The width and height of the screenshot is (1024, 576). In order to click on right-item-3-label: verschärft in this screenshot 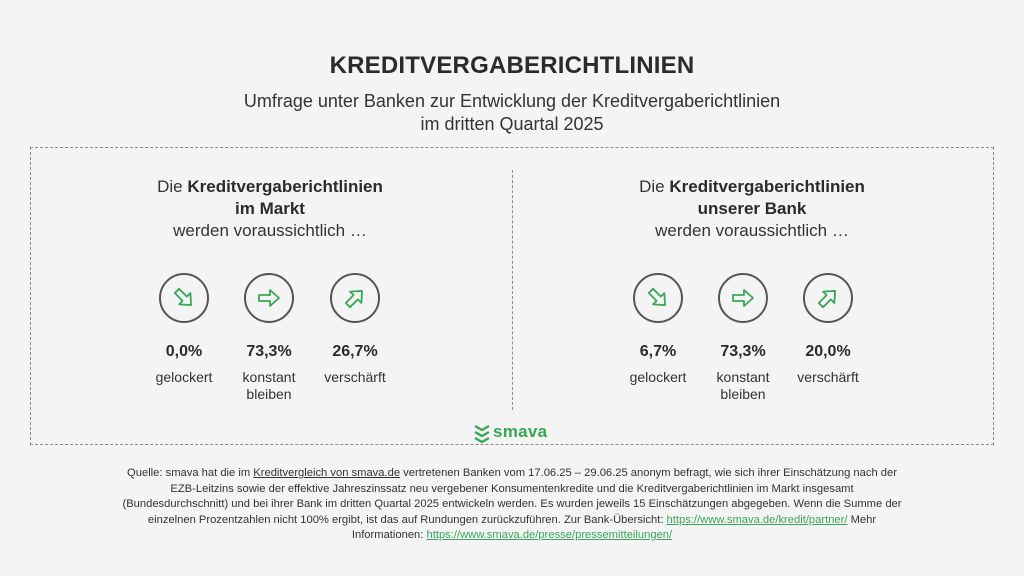, I will do `click(828, 377)`.